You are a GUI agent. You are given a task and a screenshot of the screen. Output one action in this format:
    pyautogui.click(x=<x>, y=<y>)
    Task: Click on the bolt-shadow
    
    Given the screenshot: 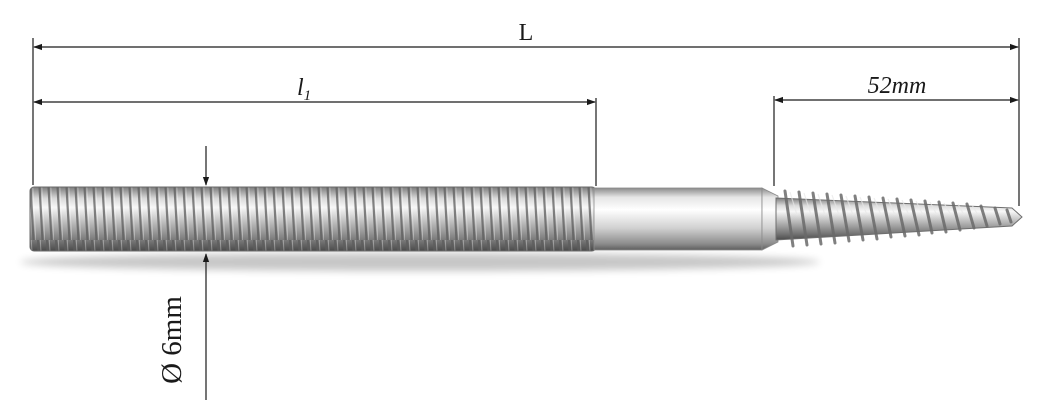 What is the action you would take?
    pyautogui.click(x=420, y=262)
    